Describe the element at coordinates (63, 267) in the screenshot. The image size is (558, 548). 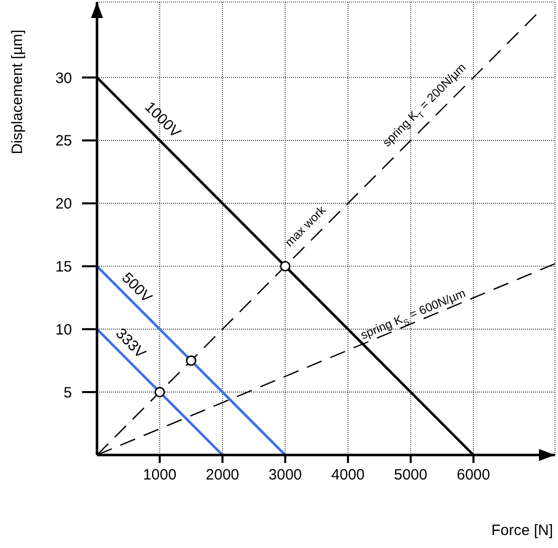
I see `y-tick-label: 15` at that location.